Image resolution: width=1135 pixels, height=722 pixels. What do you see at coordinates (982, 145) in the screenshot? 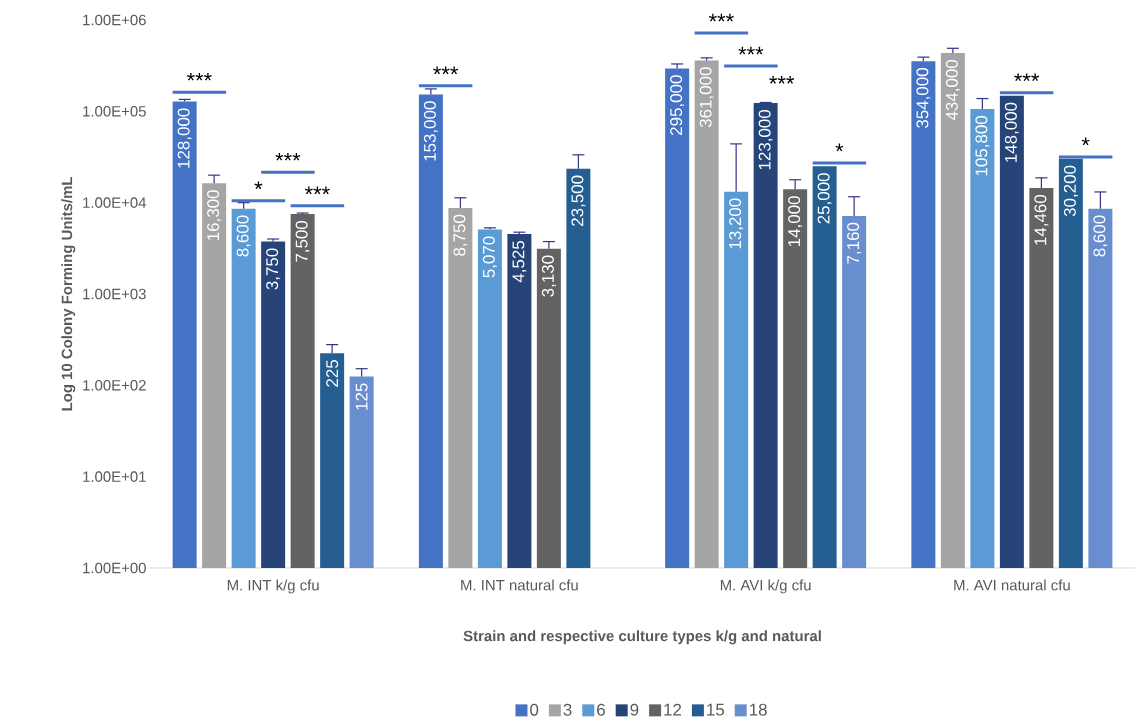
I see `data-label: 105,800` at bounding box center [982, 145].